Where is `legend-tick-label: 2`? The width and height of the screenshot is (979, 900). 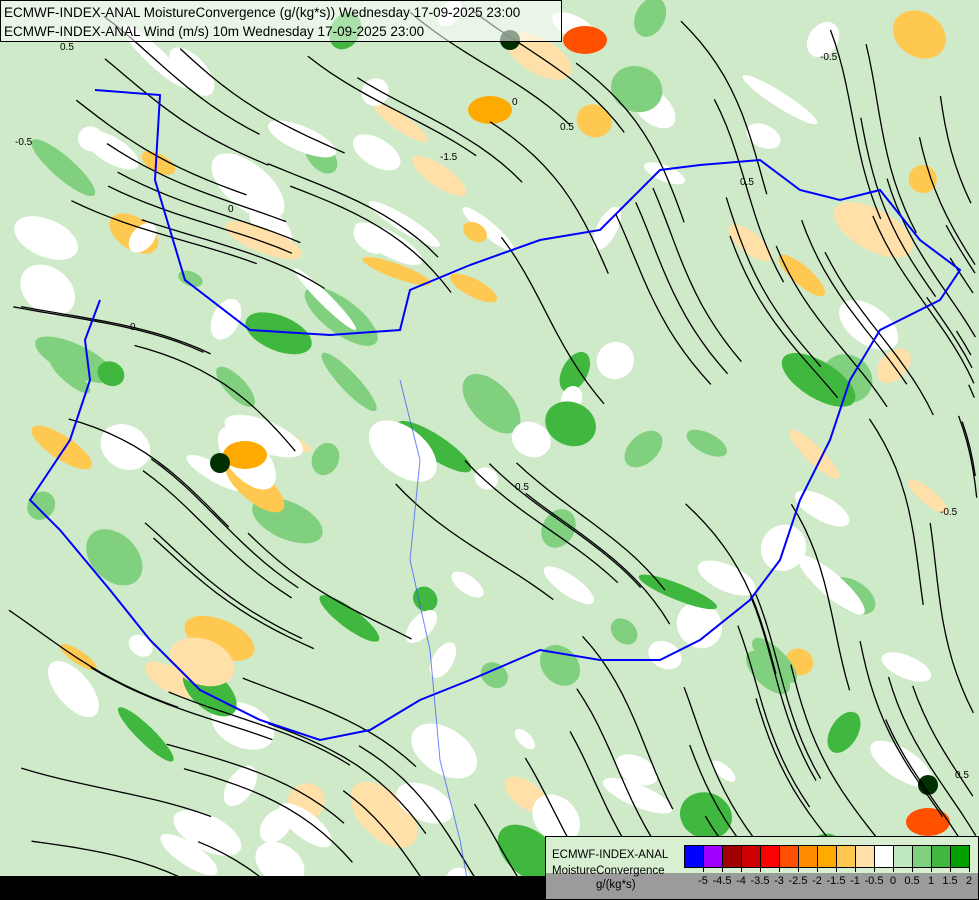
legend-tick-label: 2 is located at coordinates (969, 881).